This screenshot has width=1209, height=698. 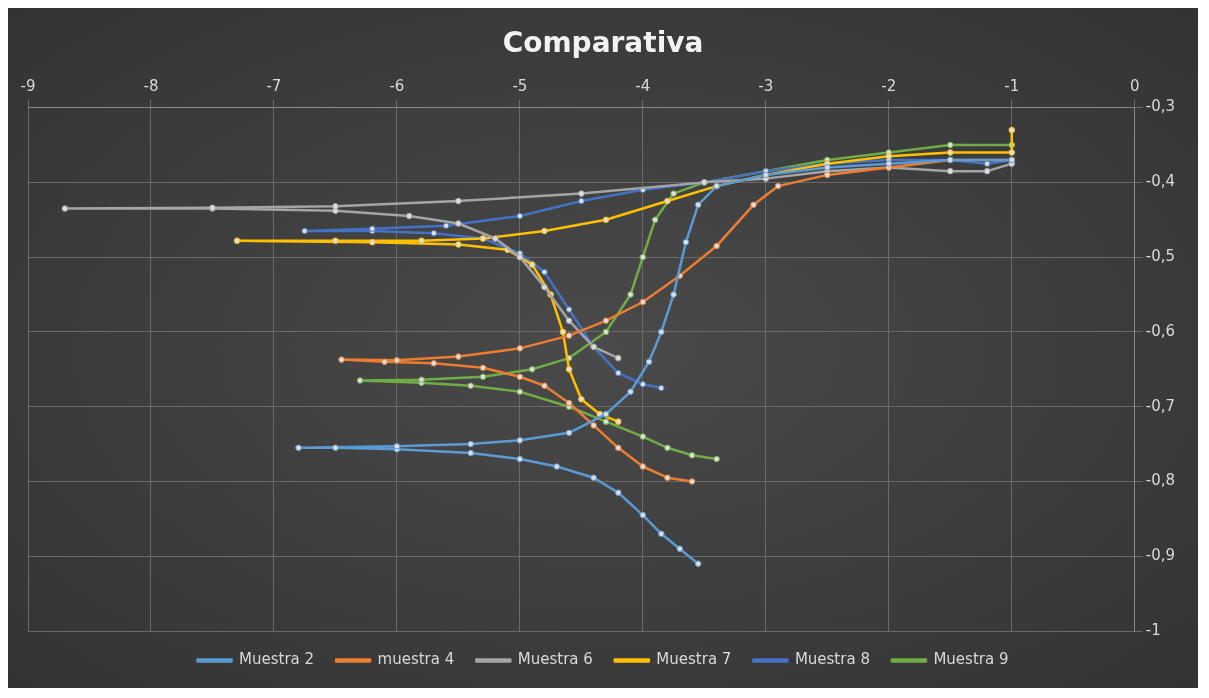 What do you see at coordinates (520, 86) in the screenshot?
I see `x-tick-label: -5` at bounding box center [520, 86].